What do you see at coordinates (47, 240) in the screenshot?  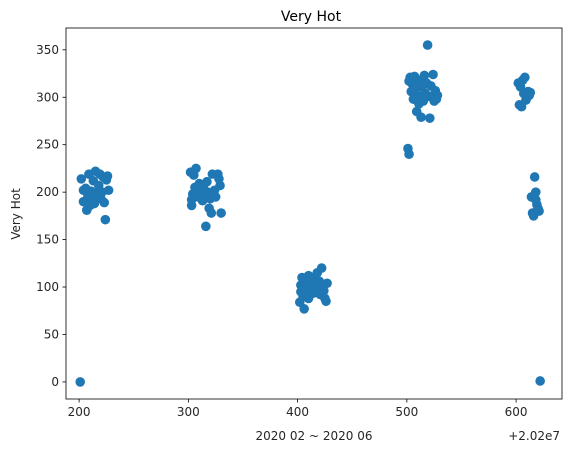 I see `y-tick-label: 150` at bounding box center [47, 240].